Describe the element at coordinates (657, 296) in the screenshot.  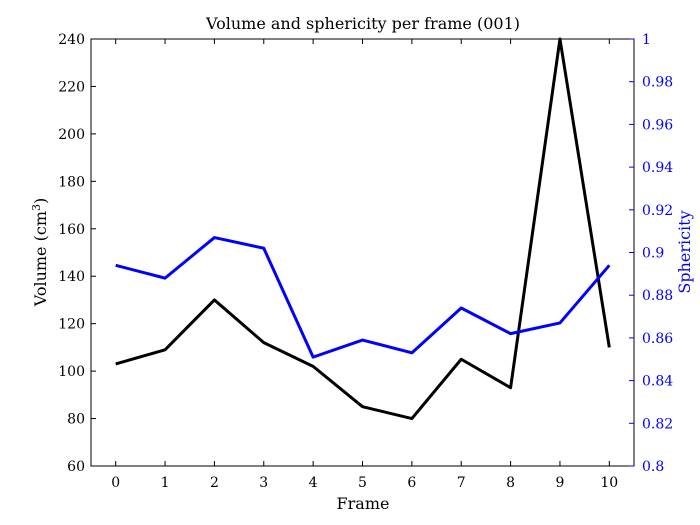
I see `y-right-tick-label: 0.88` at that location.